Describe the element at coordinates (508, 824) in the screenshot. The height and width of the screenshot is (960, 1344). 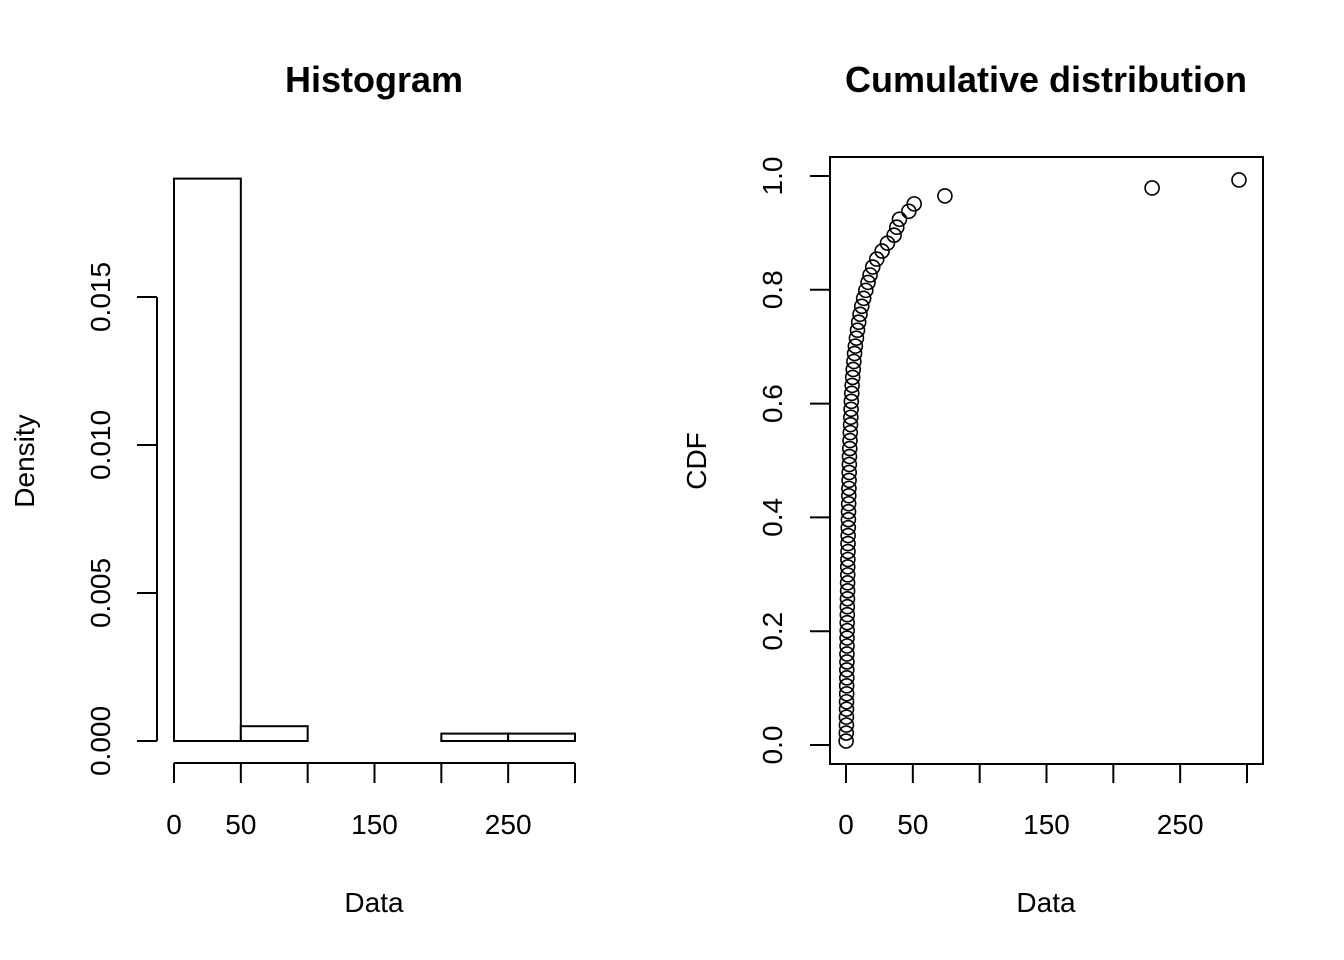
I see `histogram-x-tick-label: 250` at that location.